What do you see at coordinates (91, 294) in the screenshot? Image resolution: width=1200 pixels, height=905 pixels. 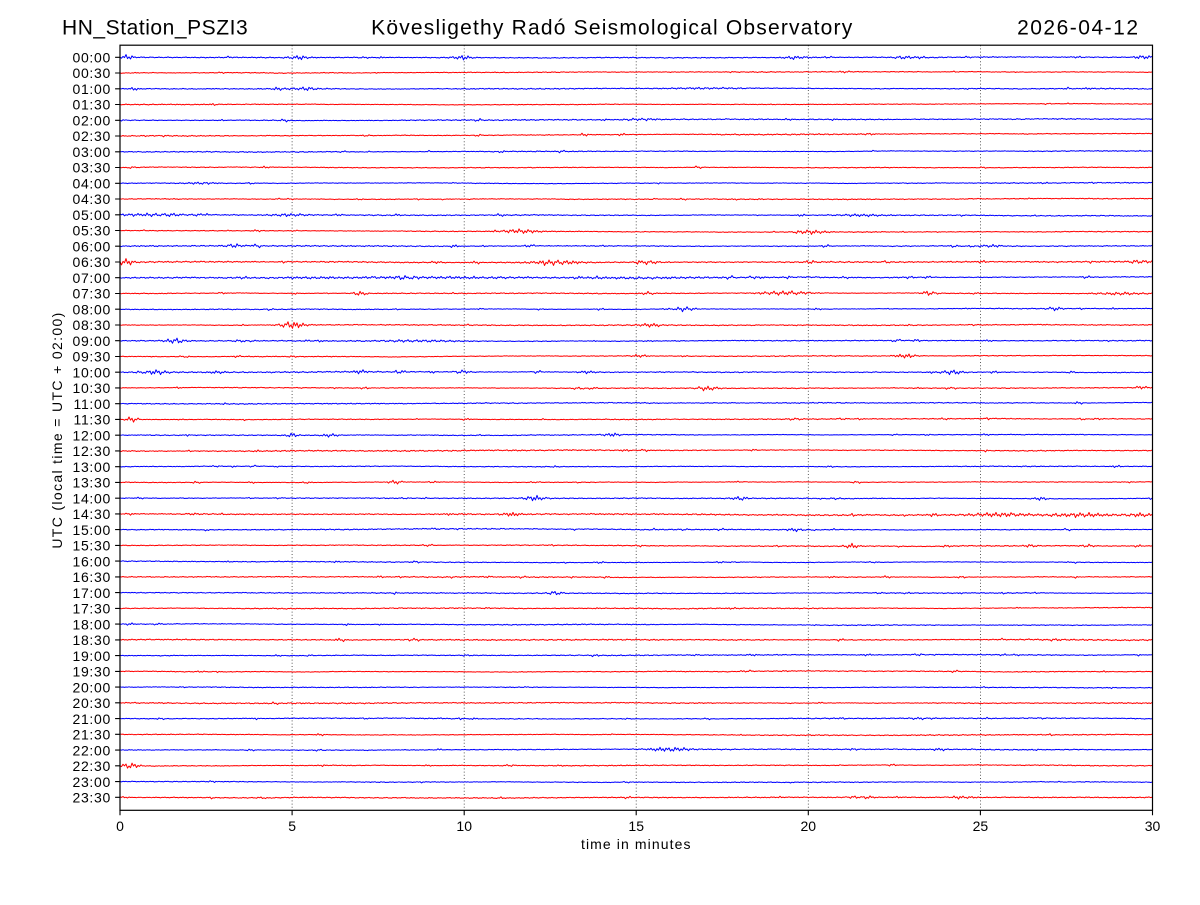 I see `svg-text: 07:30` at bounding box center [91, 294].